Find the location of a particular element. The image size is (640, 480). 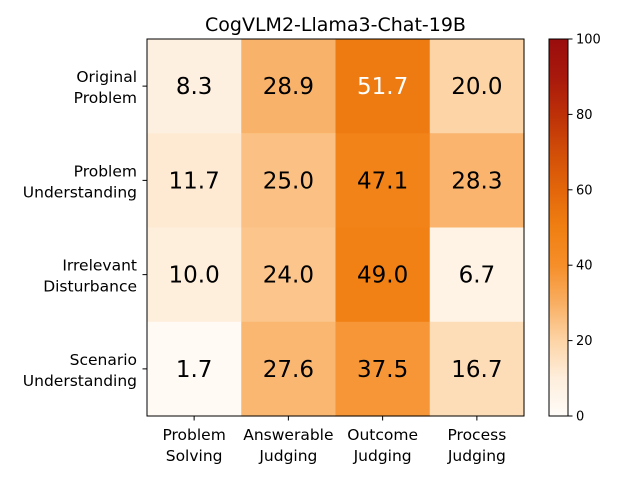

cell-value-label: 27.6 is located at coordinates (288, 370).